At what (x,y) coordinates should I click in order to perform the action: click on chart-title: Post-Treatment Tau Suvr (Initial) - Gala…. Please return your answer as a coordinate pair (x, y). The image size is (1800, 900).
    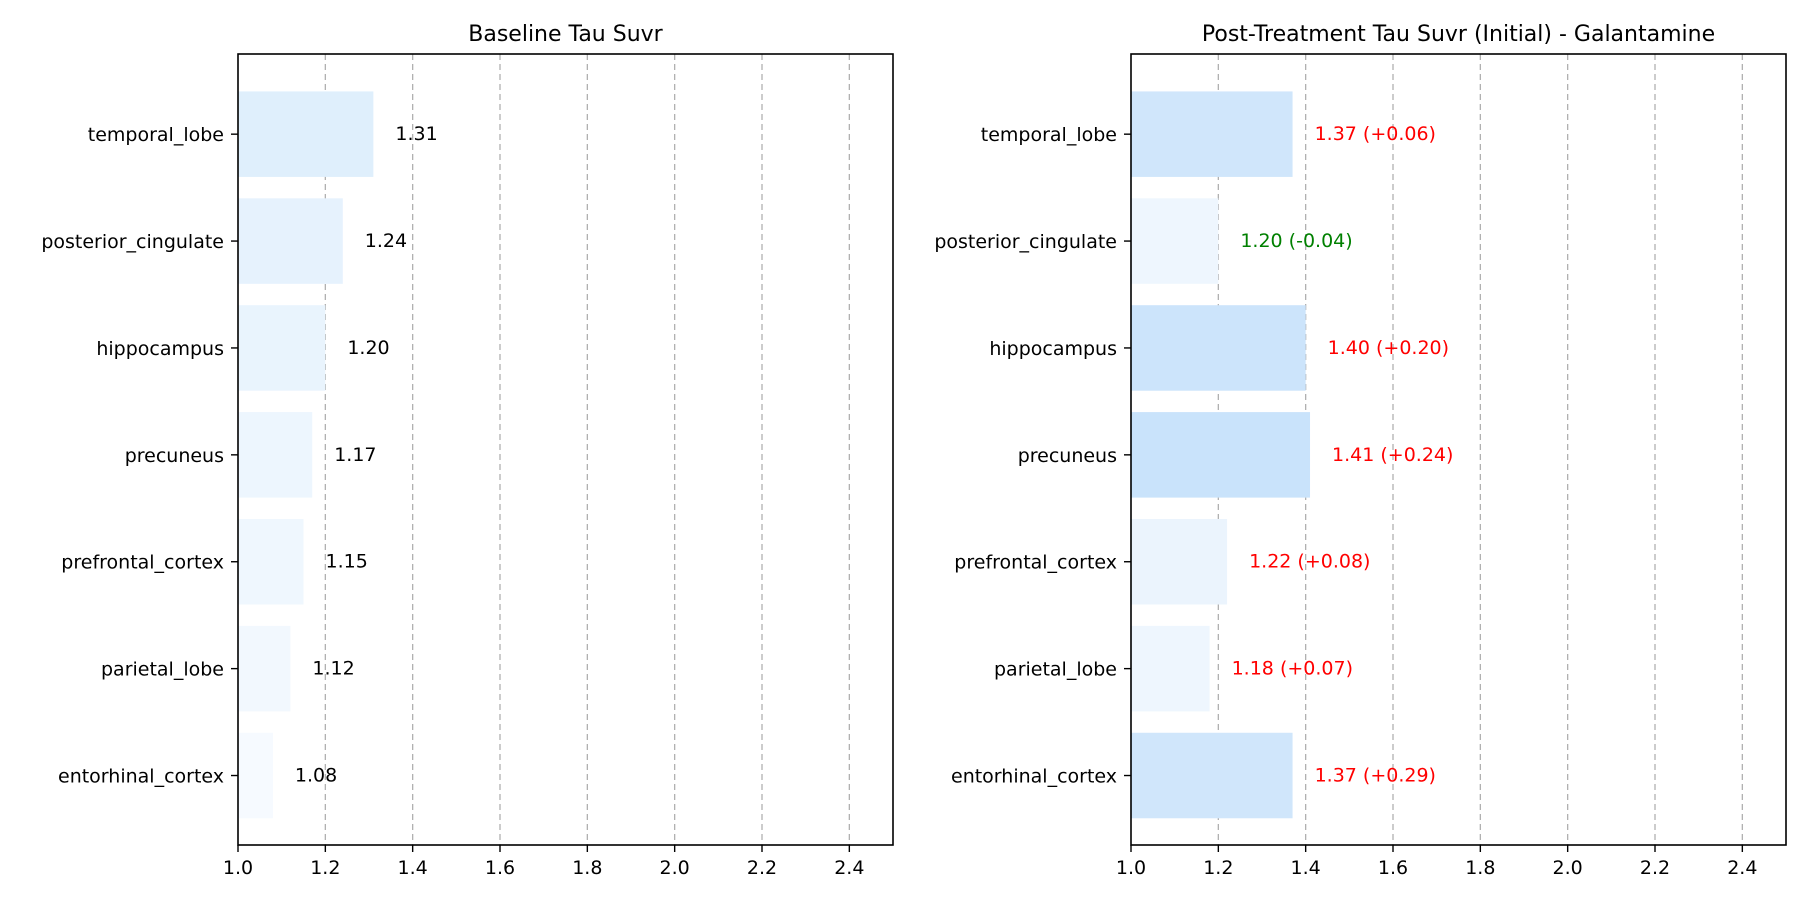
    Looking at the image, I should click on (1458, 34).